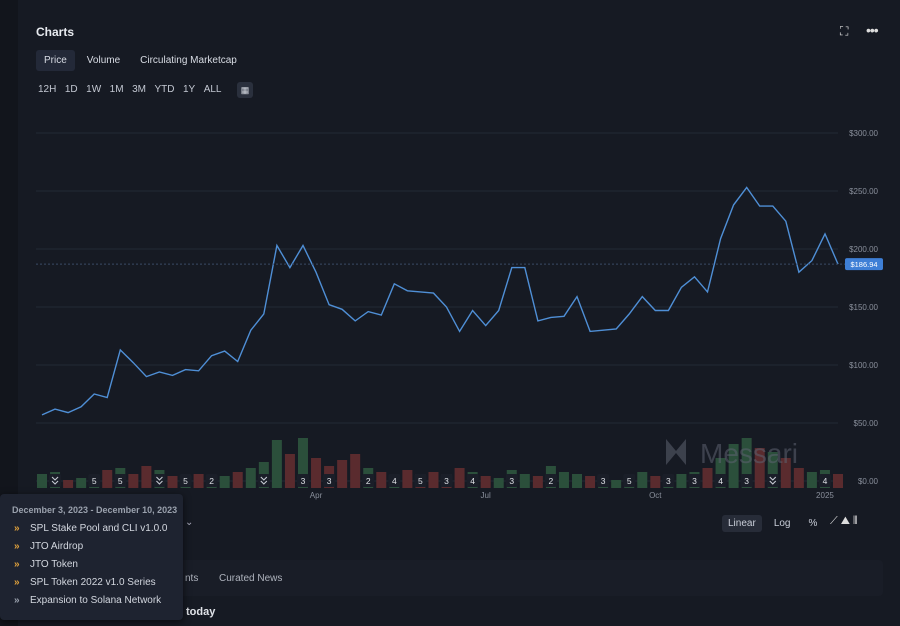 This screenshot has width=900, height=626. What do you see at coordinates (55, 60) in the screenshot?
I see `tab: Price` at bounding box center [55, 60].